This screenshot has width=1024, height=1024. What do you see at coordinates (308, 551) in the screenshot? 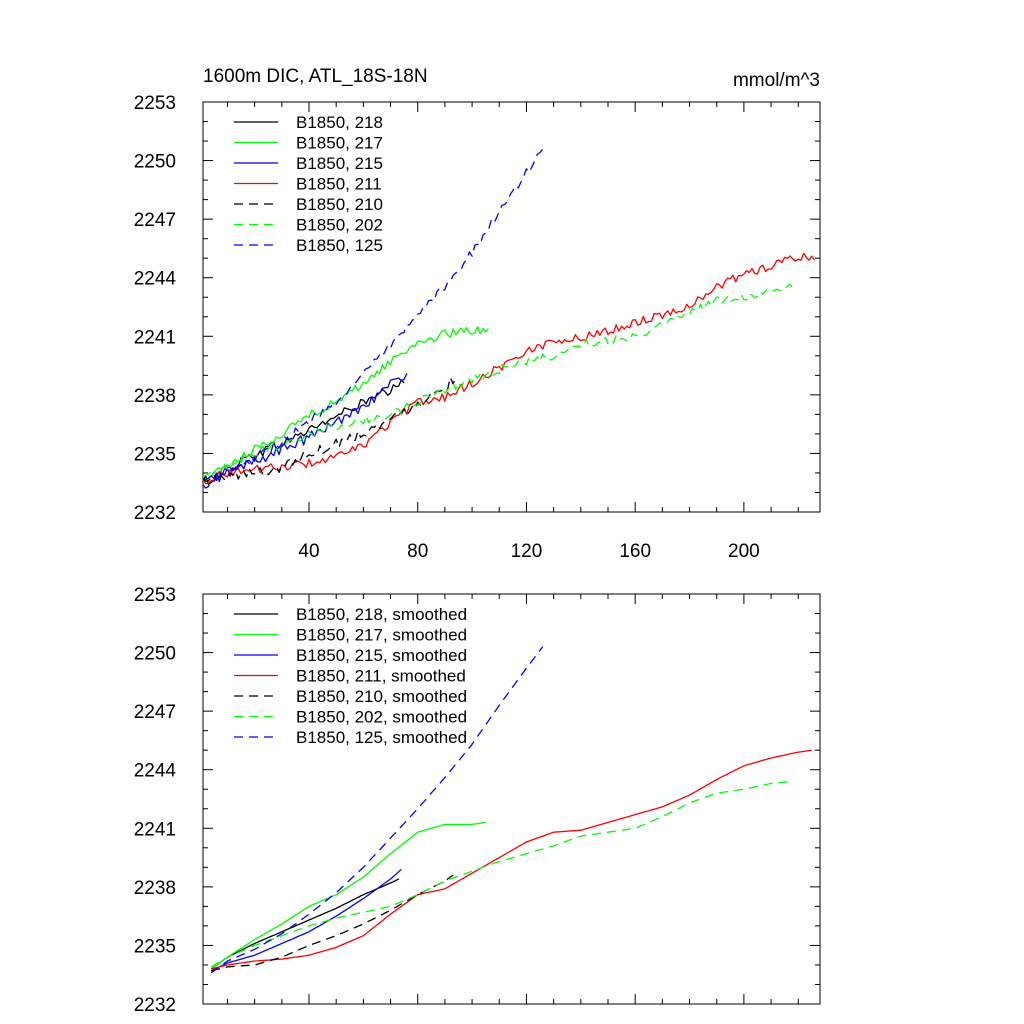
I see `x-tick-label: 40` at bounding box center [308, 551].